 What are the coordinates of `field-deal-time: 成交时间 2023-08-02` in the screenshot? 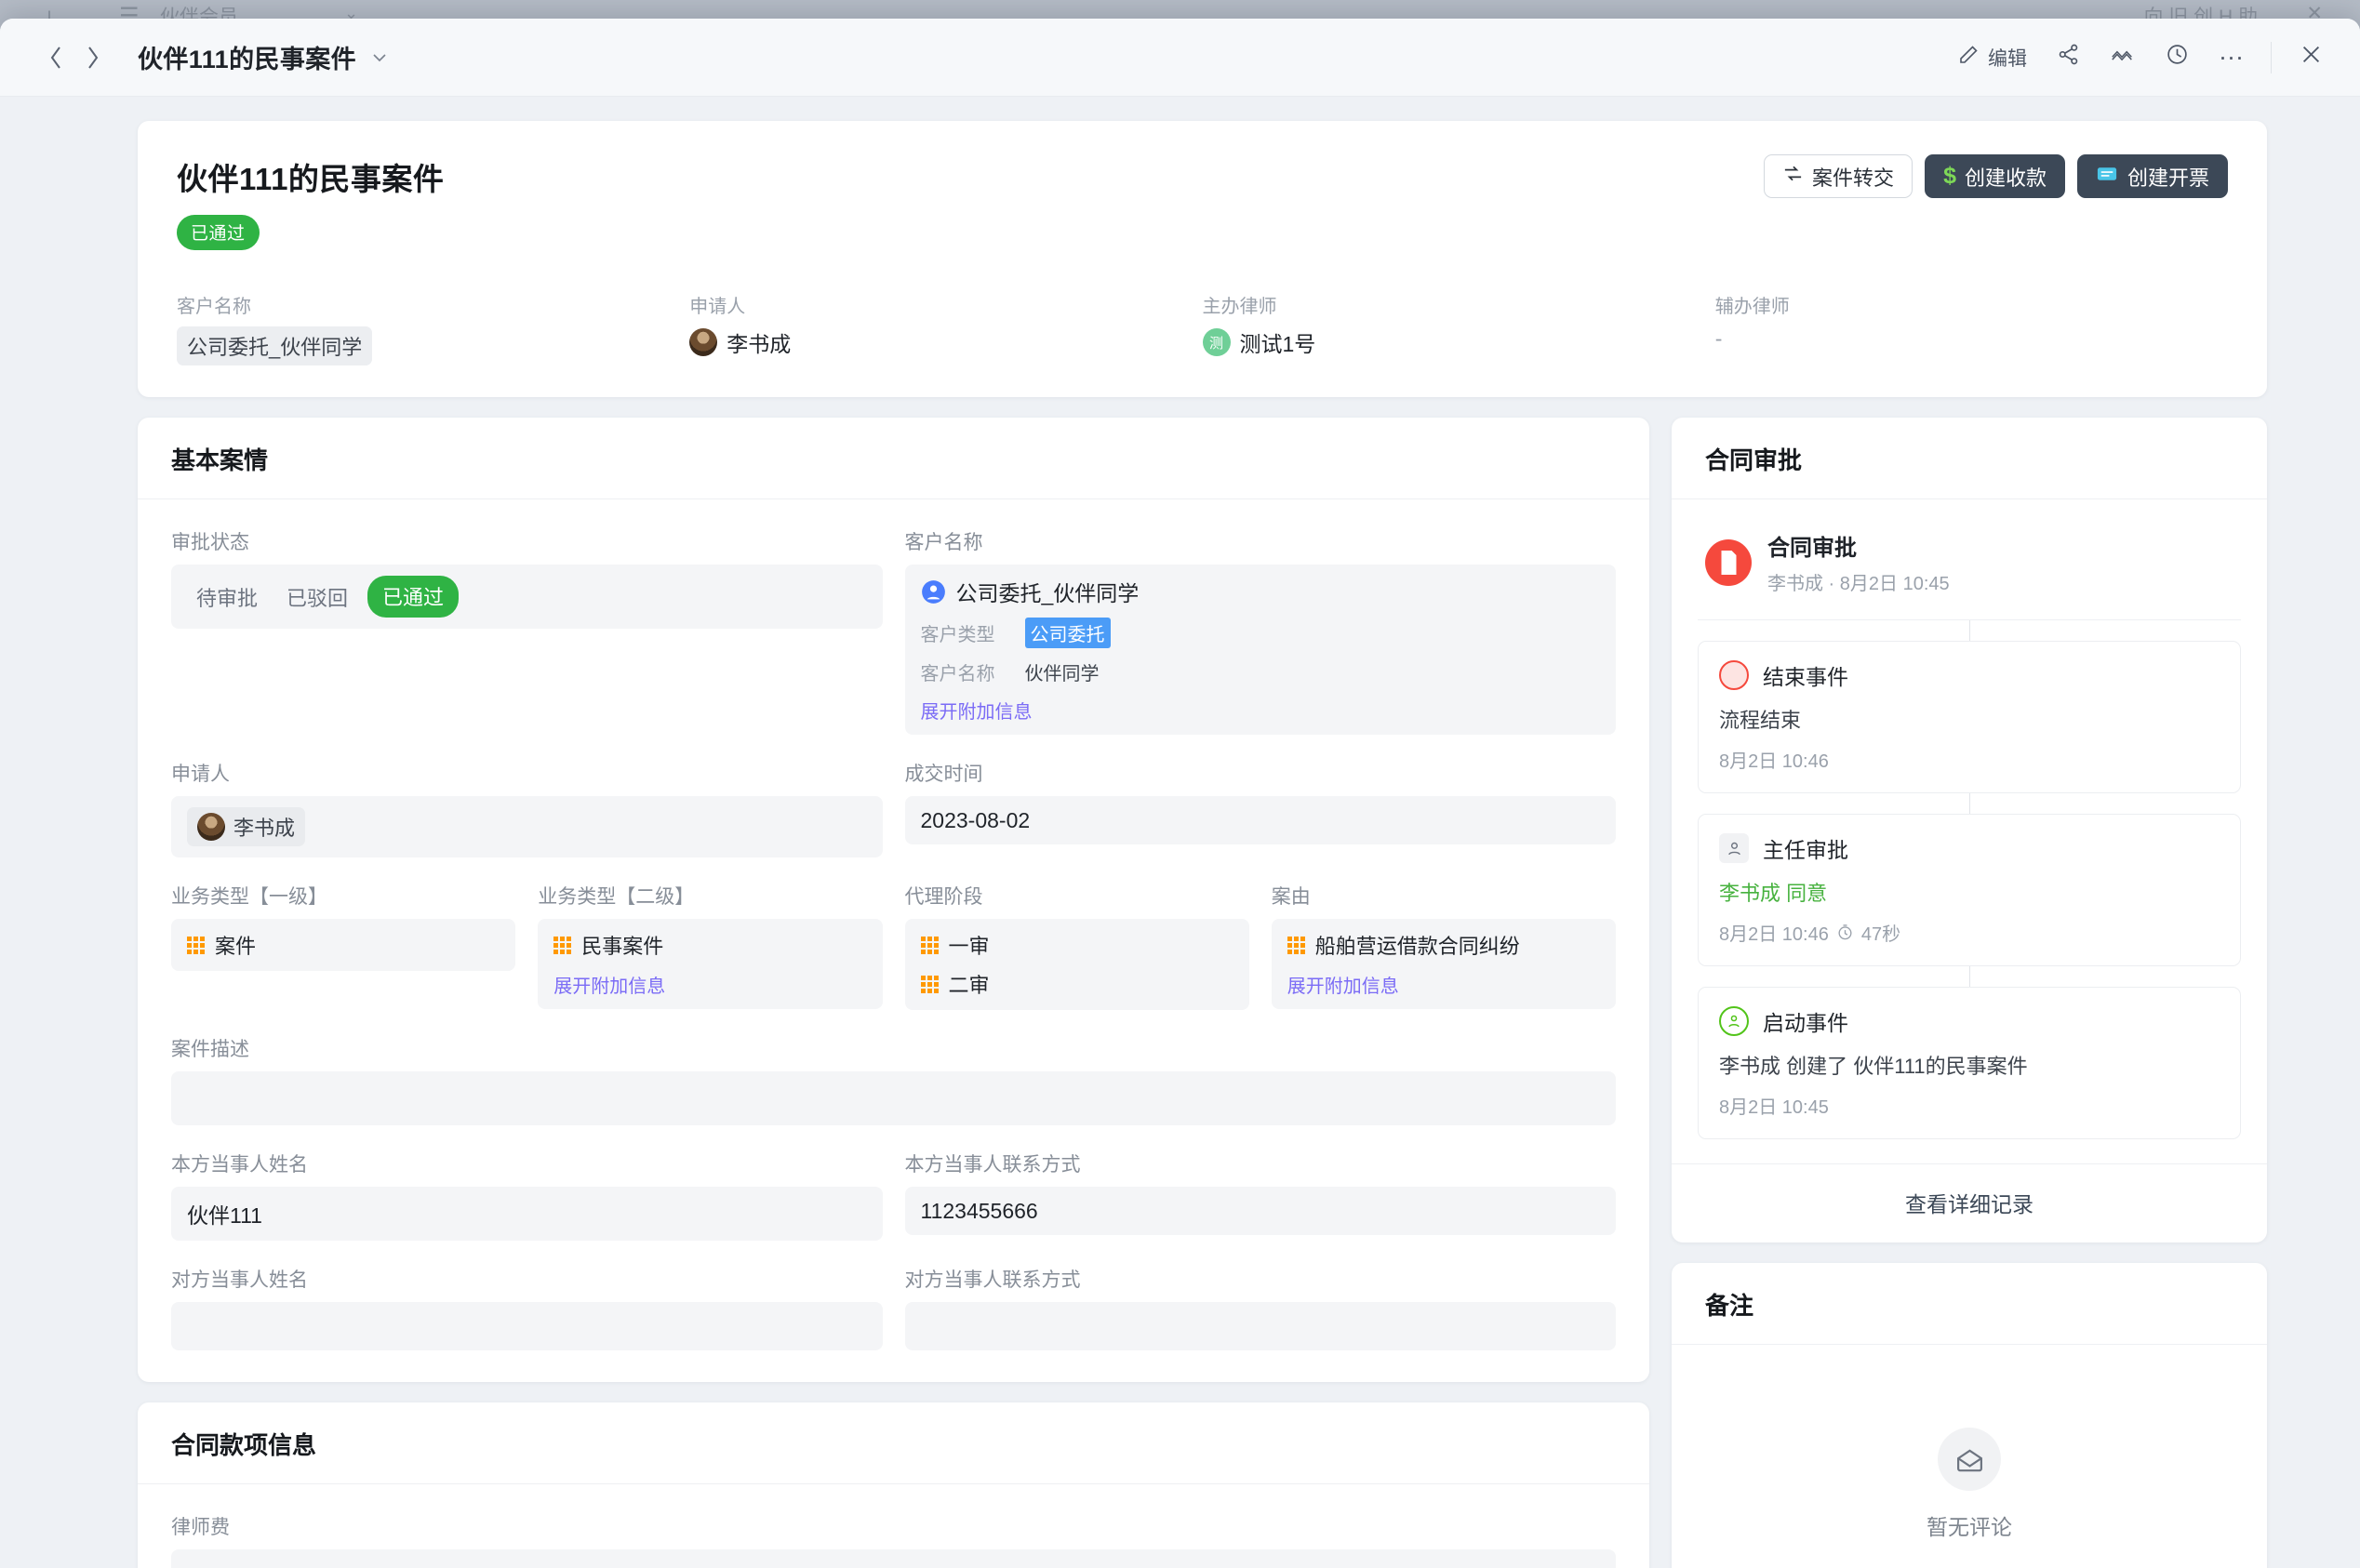 It's located at (1260, 808).